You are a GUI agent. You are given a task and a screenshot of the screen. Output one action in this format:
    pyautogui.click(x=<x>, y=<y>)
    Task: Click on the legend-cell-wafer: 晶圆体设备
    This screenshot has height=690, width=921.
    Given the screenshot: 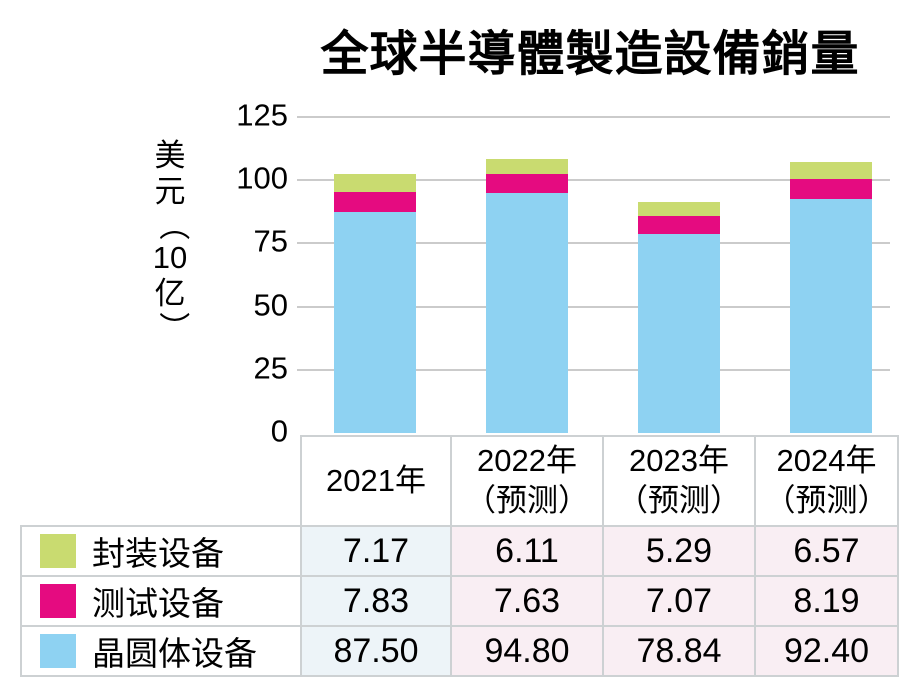 What is the action you would take?
    pyautogui.click(x=161, y=651)
    